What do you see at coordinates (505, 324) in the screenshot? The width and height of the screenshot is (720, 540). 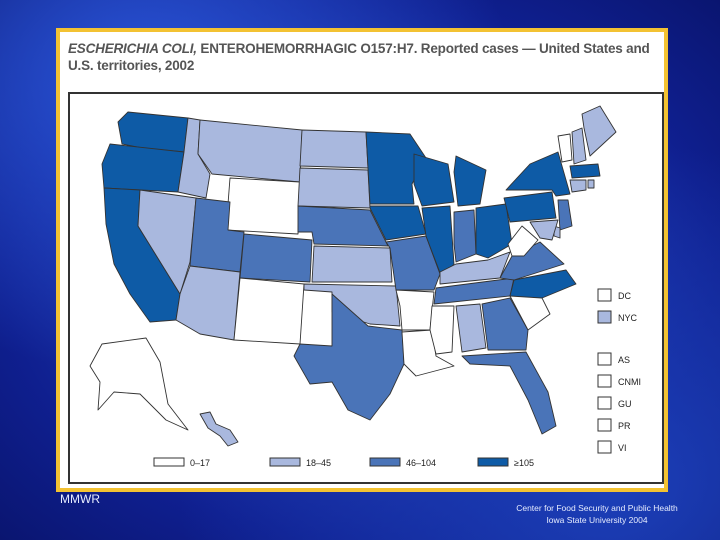 I see `state-ga` at bounding box center [505, 324].